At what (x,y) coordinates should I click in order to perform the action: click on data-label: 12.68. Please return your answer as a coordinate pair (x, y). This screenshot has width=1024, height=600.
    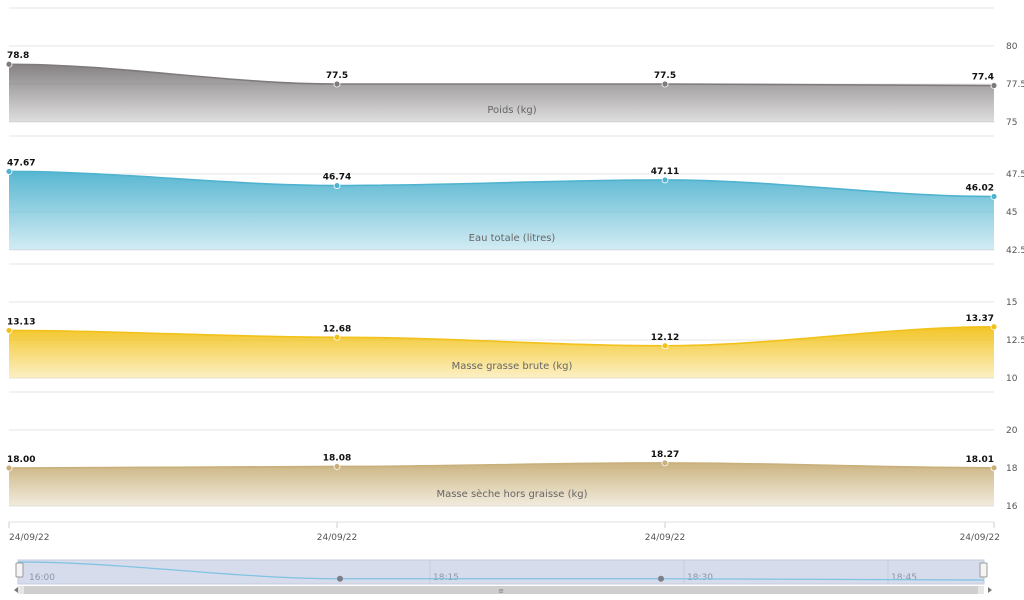
    Looking at the image, I should click on (337, 329).